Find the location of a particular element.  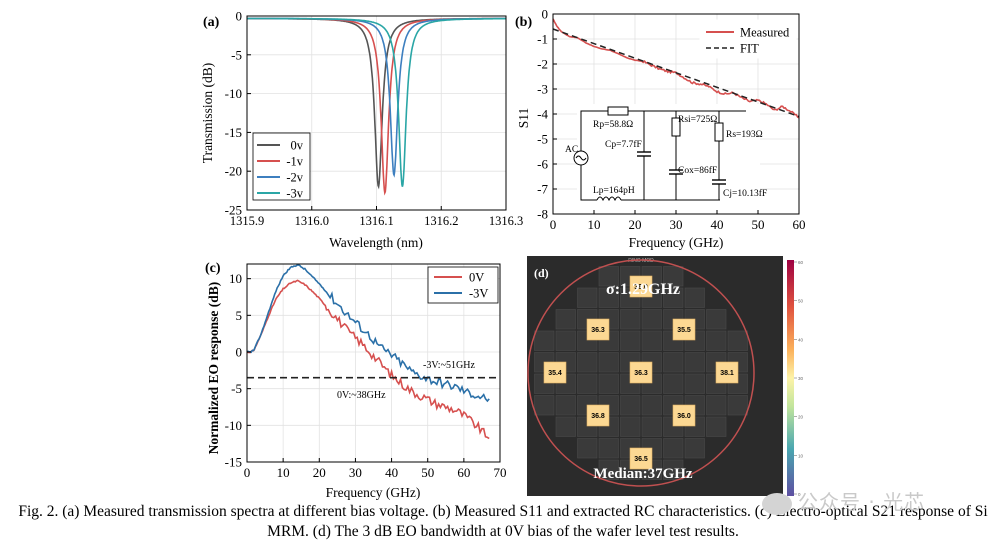

panel-a-ytick-label: 0 is located at coordinates (239, 16).